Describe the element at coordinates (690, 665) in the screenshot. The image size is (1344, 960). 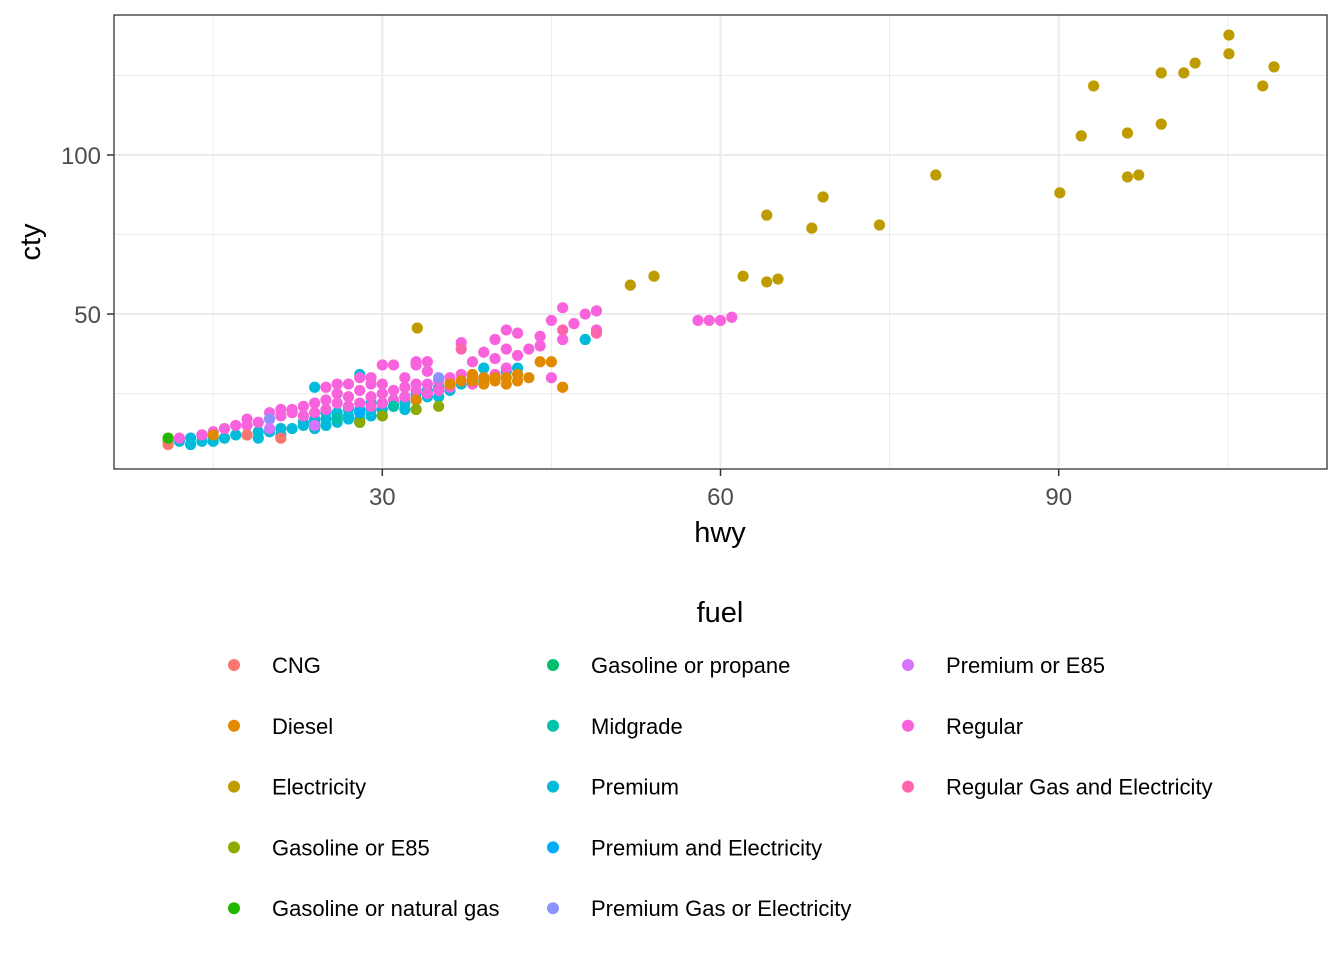
I see `legend-label: Gasoline or propane` at that location.